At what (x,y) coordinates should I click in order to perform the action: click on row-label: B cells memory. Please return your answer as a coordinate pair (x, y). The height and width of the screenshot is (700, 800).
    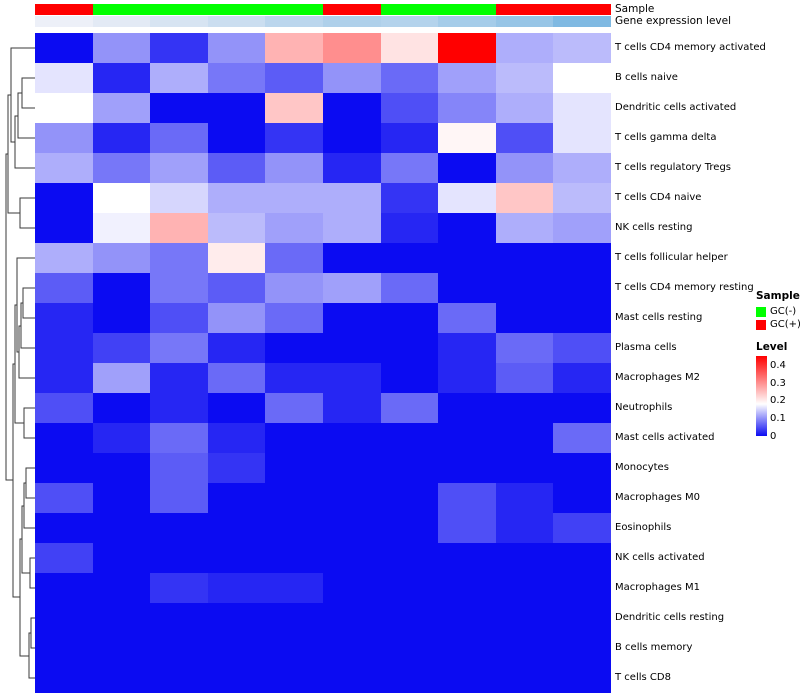
    Looking at the image, I should click on (654, 647).